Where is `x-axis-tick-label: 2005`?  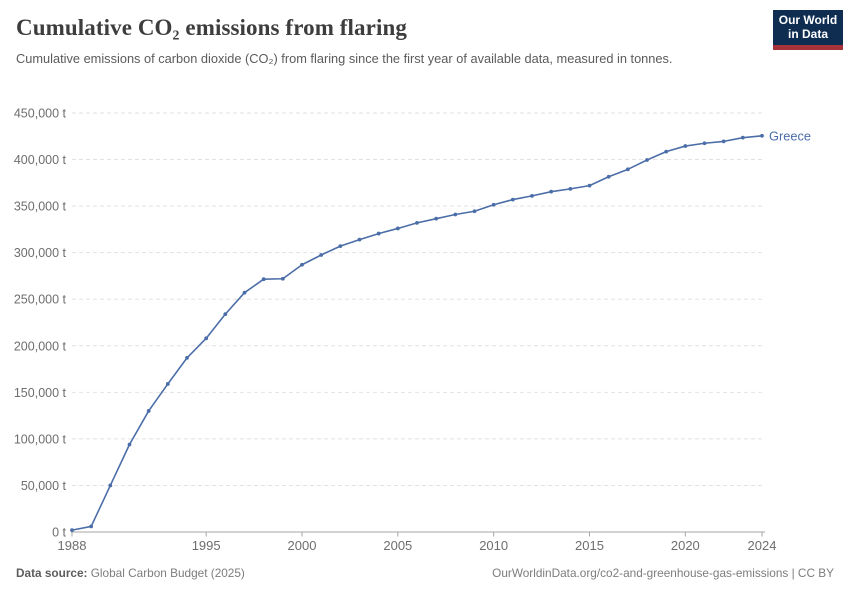 x-axis-tick-label: 2005 is located at coordinates (397, 545).